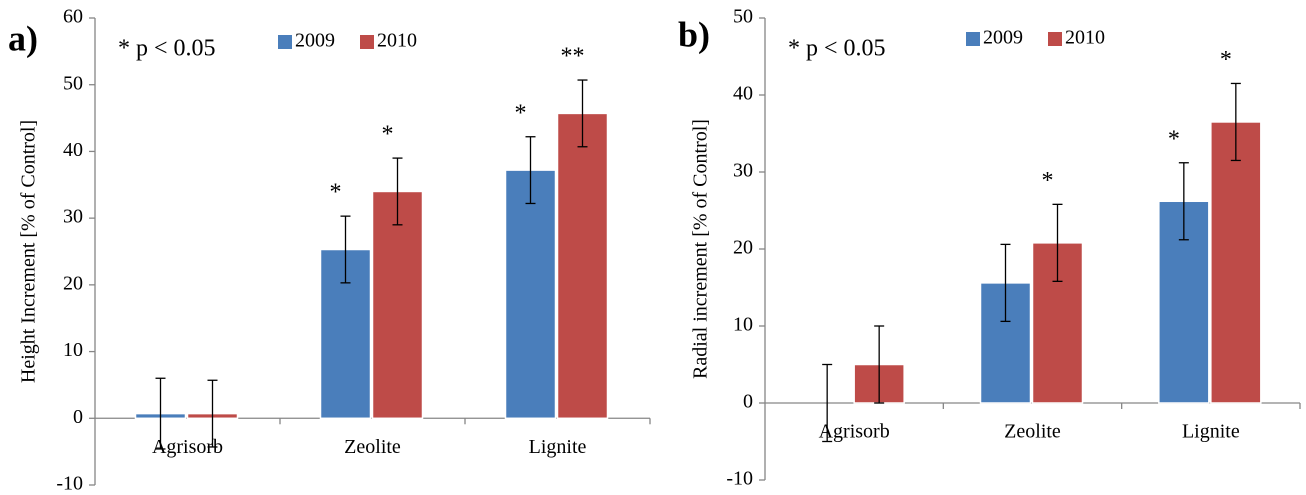 Image resolution: width=1306 pixels, height=495 pixels. What do you see at coordinates (694, 34) in the screenshot?
I see `panel-label: b)` at bounding box center [694, 34].